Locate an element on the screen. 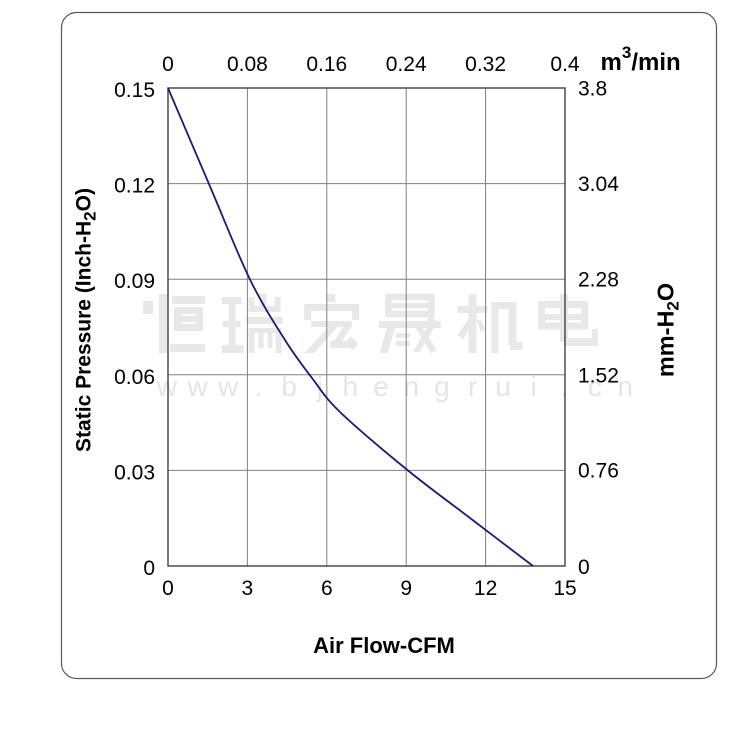 The image size is (750, 740). svg-text: 3.04 is located at coordinates (598, 184).